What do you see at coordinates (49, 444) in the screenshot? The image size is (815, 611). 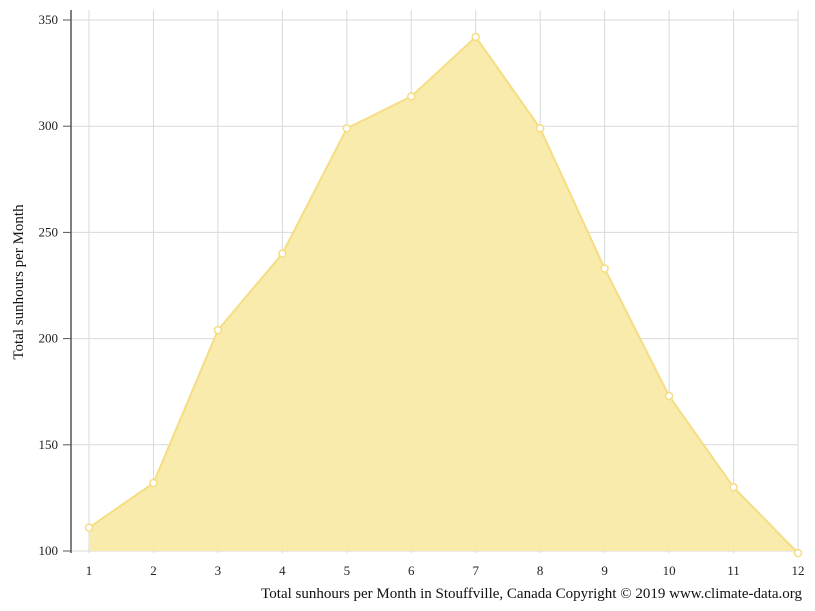 I see `y-tick-label: 150` at bounding box center [49, 444].